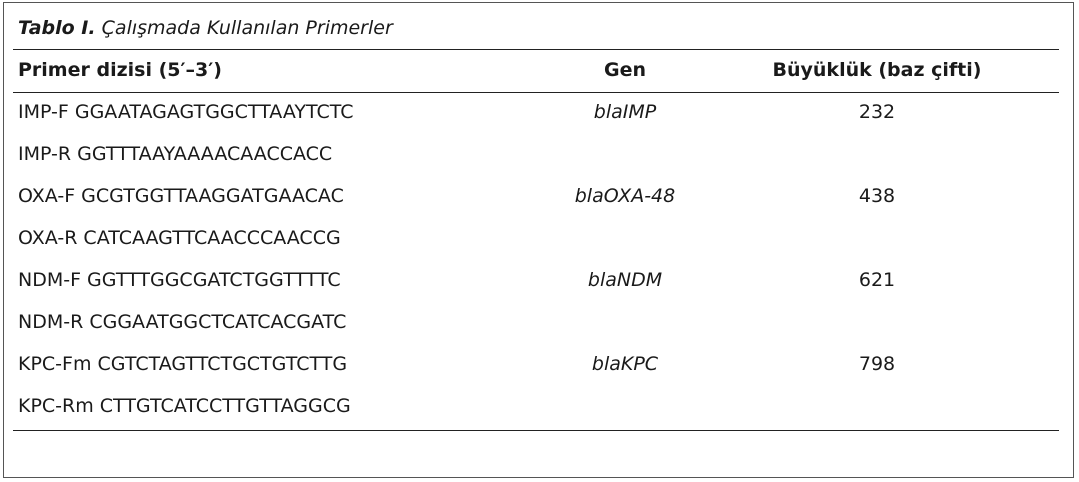 The width and height of the screenshot is (1079, 482). I want to click on caption: Tablo I. Çalışmada Kullanılan Primerler, so click(205, 28).